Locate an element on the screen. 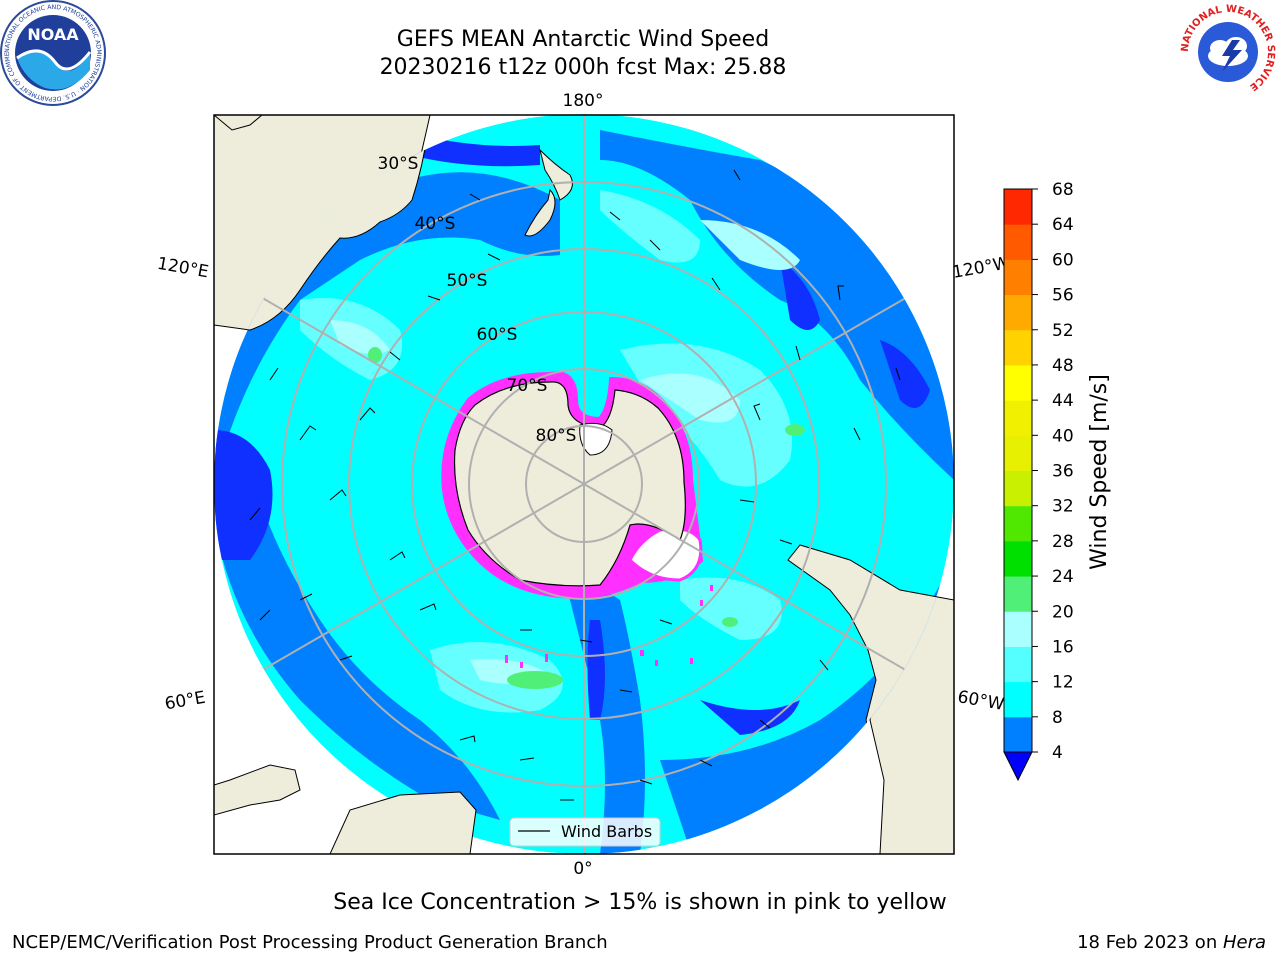 Image resolution: width=1280 pixels, height=960 pixels. colorbar-tick-label: 60 is located at coordinates (1063, 260).